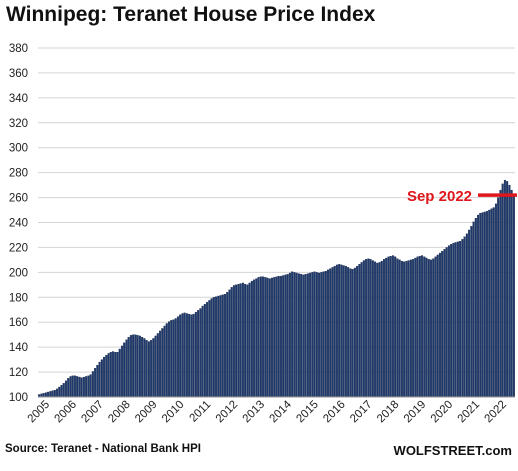 The image size is (518, 471). What do you see at coordinates (18, 174) in the screenshot?
I see `y-tick-label: 280` at bounding box center [18, 174].